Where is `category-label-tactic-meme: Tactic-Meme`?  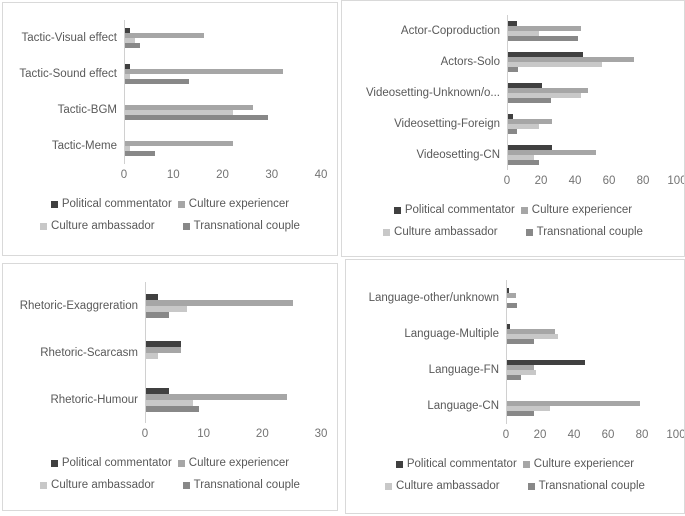
category-label-tactic-meme: Tactic-Meme is located at coordinates (84, 146).